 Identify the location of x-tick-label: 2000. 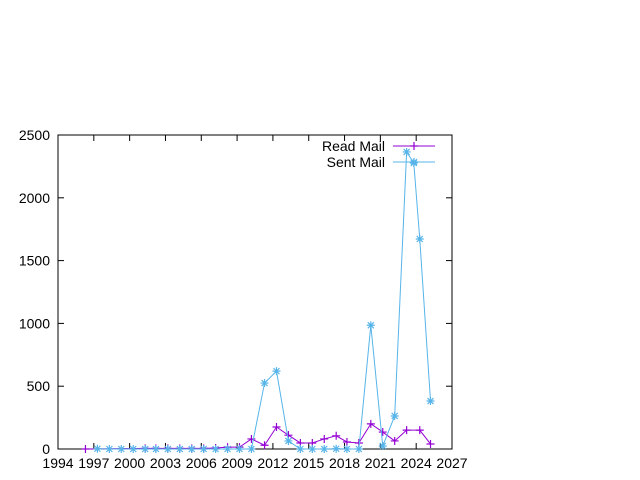
(129, 463).